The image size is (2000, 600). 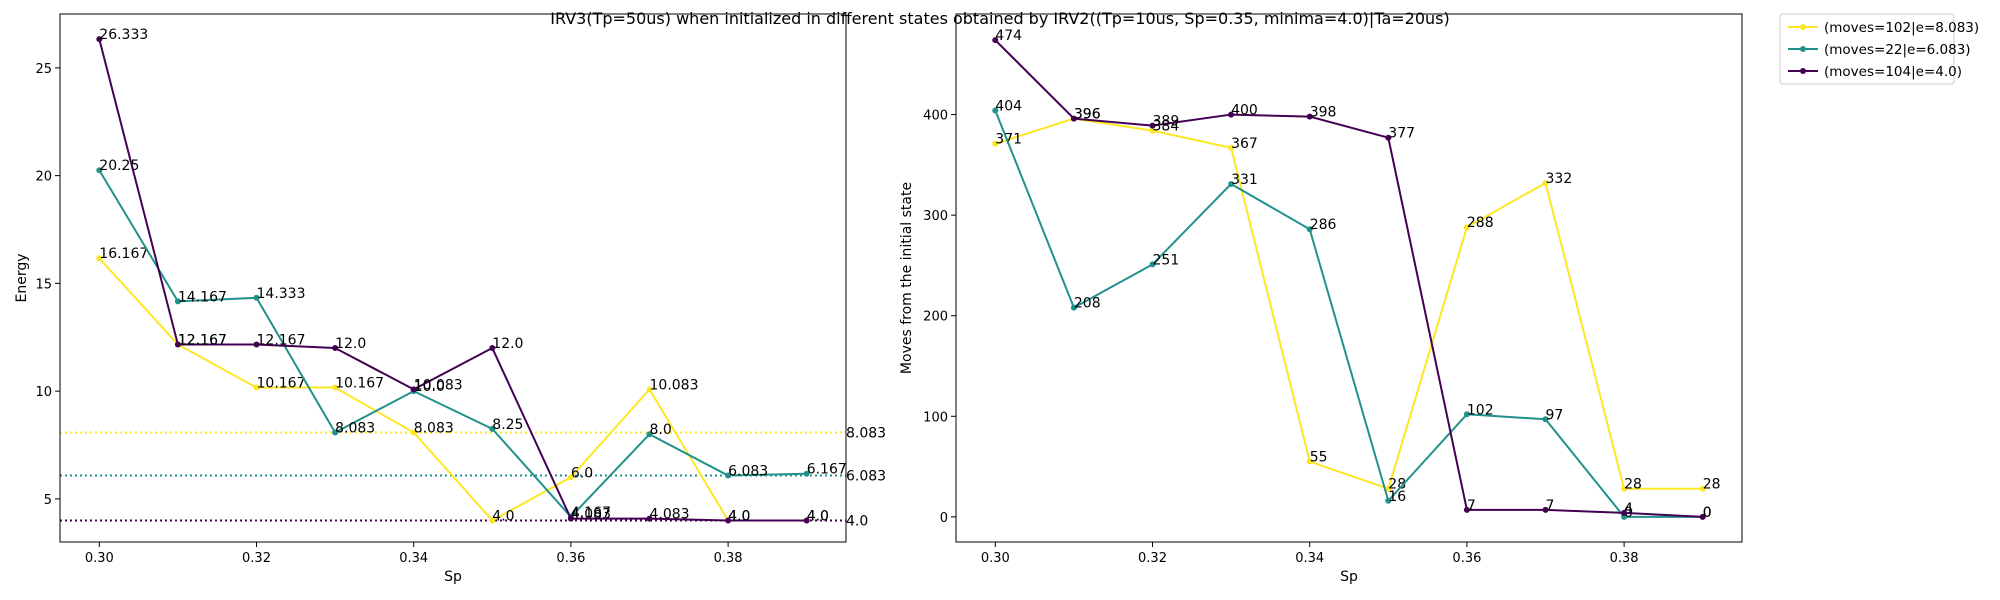 I want to click on moves-data-label: 389, so click(x=1166, y=122).